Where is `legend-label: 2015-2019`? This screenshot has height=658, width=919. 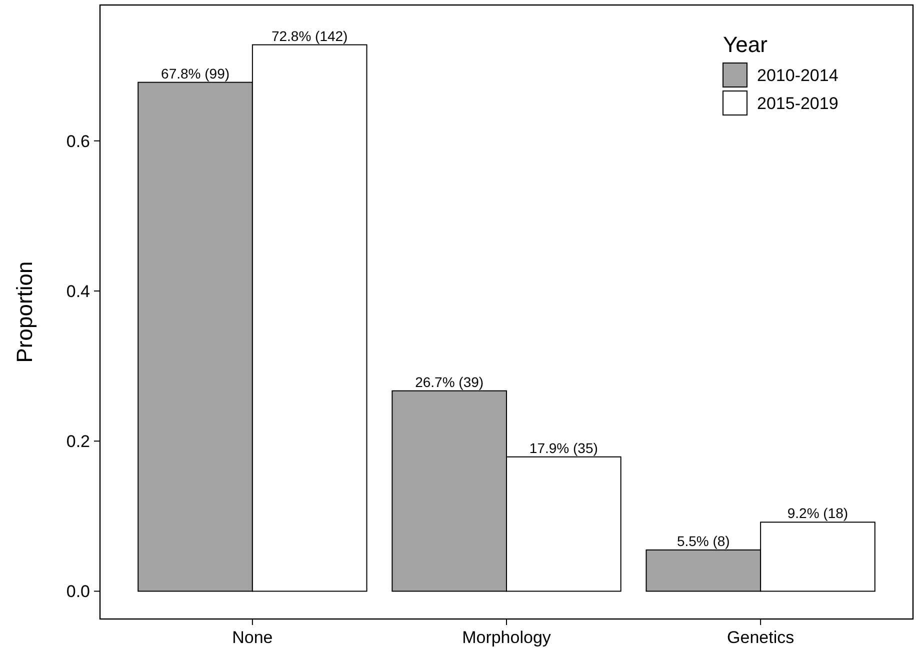 legend-label: 2015-2019 is located at coordinates (797, 103).